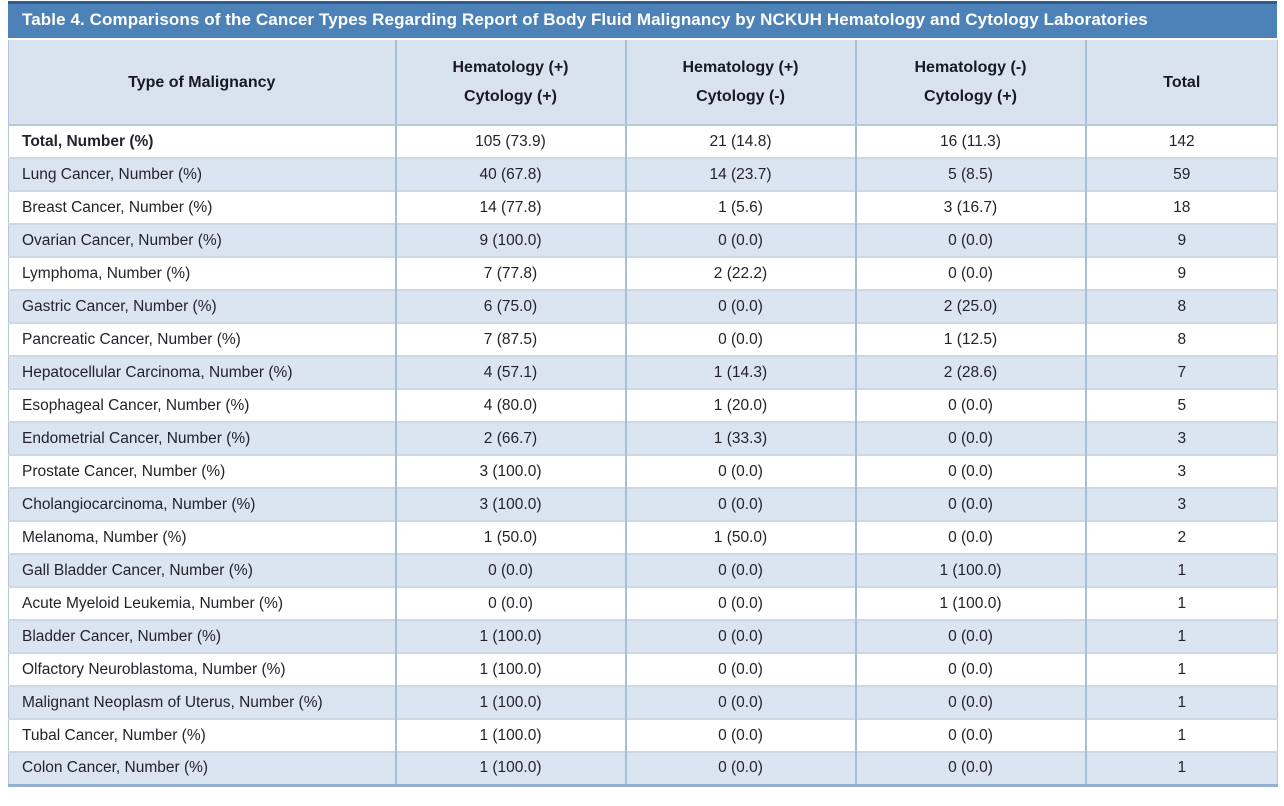 This screenshot has width=1284, height=806. I want to click on row-value: 1 (33.3), so click(740, 438).